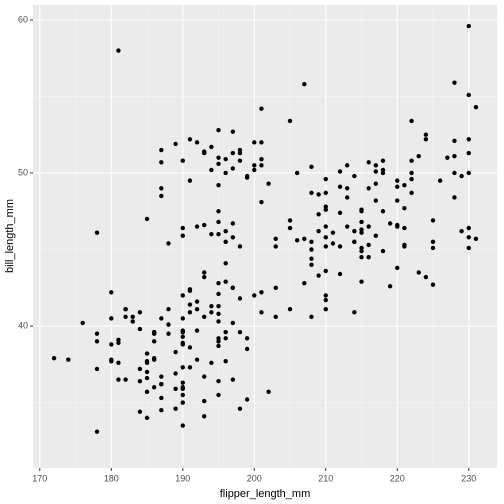 The height and width of the screenshot is (504, 504). What do you see at coordinates (397, 478) in the screenshot?
I see `x-tick-label: 220` at bounding box center [397, 478].